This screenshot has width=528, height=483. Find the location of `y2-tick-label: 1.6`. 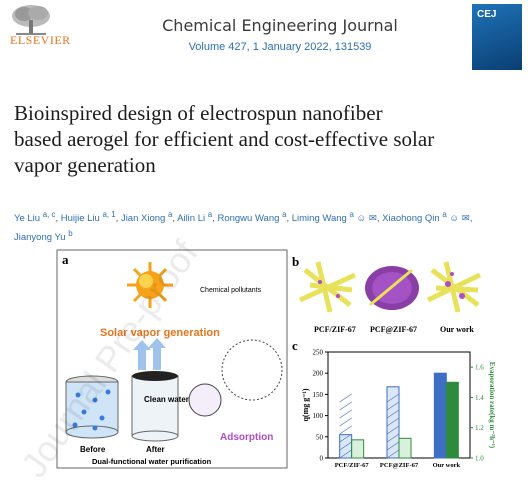

y2-tick-label: 1.6 is located at coordinates (479, 368).